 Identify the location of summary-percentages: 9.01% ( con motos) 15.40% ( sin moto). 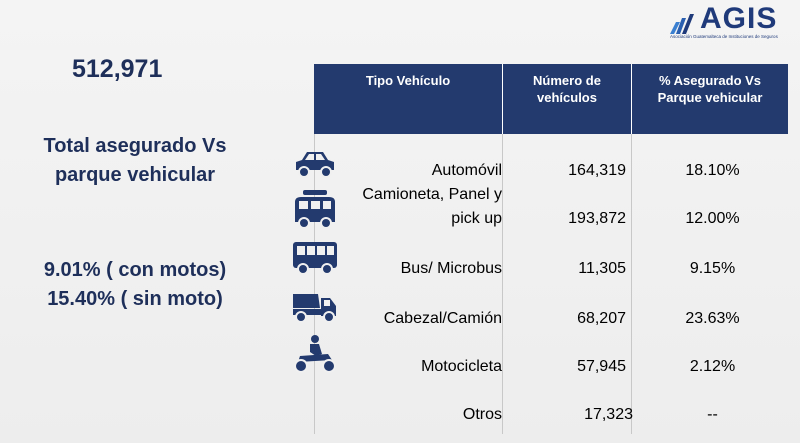
(135, 285).